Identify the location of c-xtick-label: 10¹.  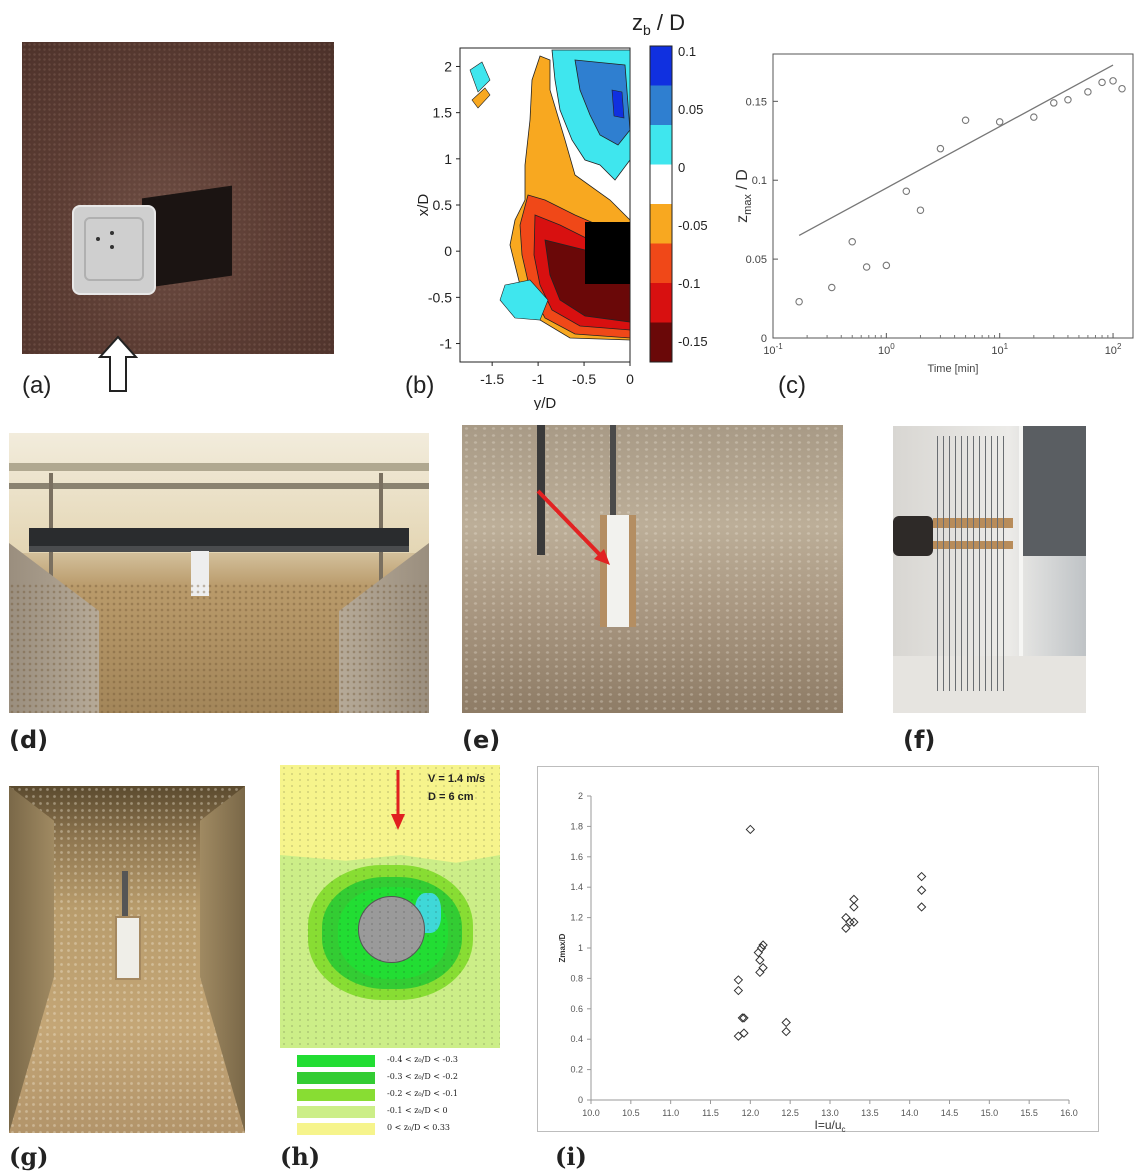
(999, 349).